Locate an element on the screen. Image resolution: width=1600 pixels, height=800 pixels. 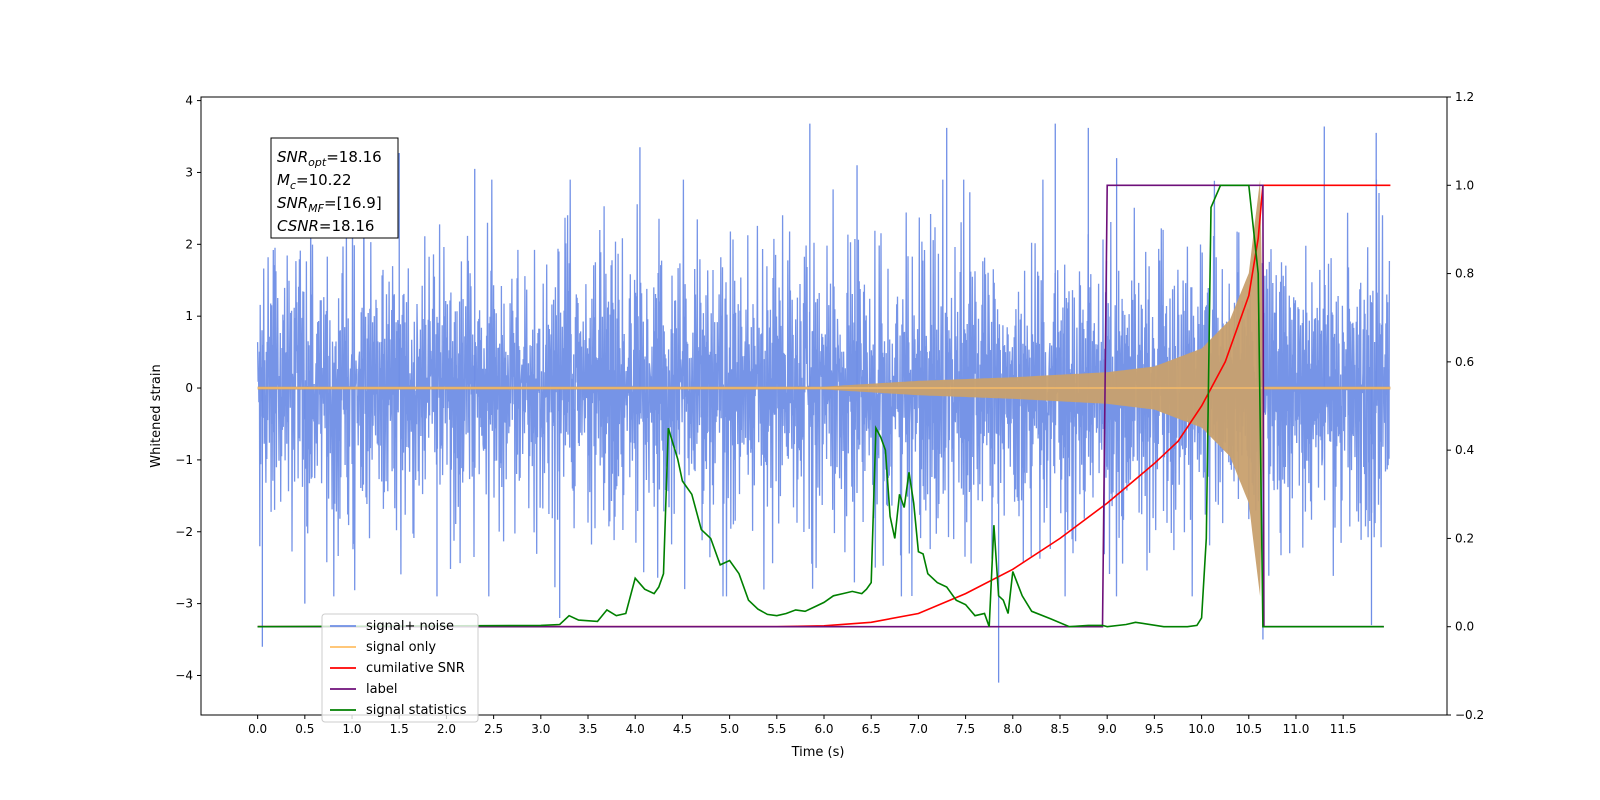
y2-tick-label: 0.0 is located at coordinates (1464, 627).